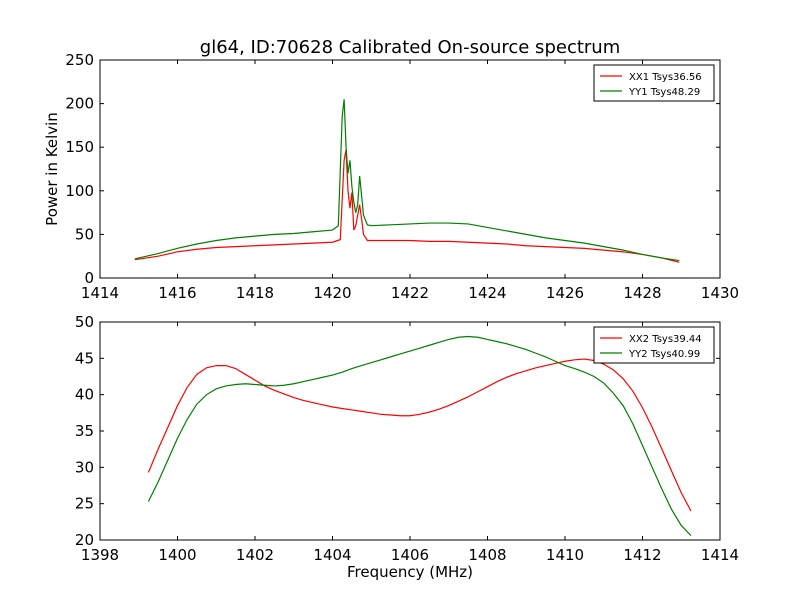 Image resolution: width=800 pixels, height=600 pixels. I want to click on y-tick-label: 25, so click(84, 504).